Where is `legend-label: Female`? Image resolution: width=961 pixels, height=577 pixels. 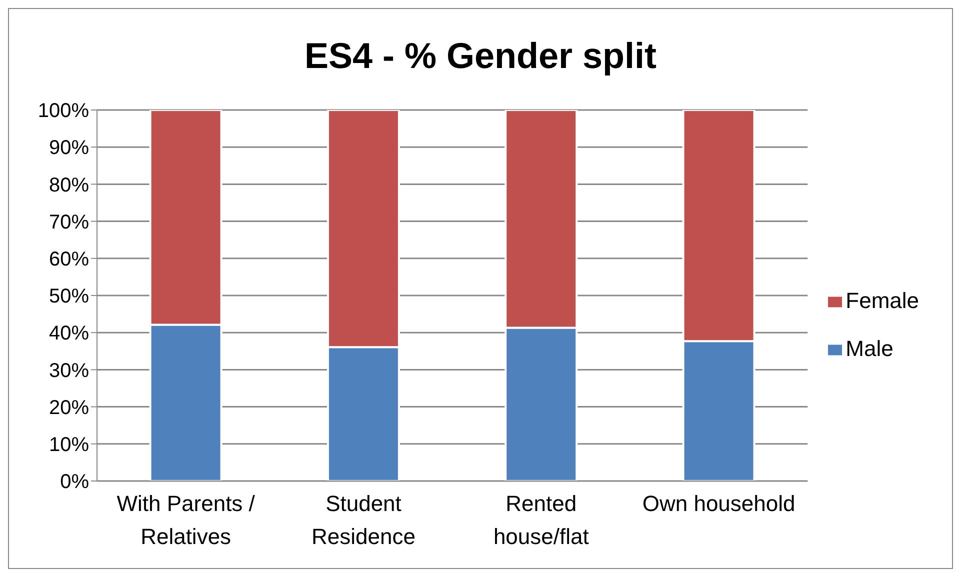 legend-label: Female is located at coordinates (882, 300).